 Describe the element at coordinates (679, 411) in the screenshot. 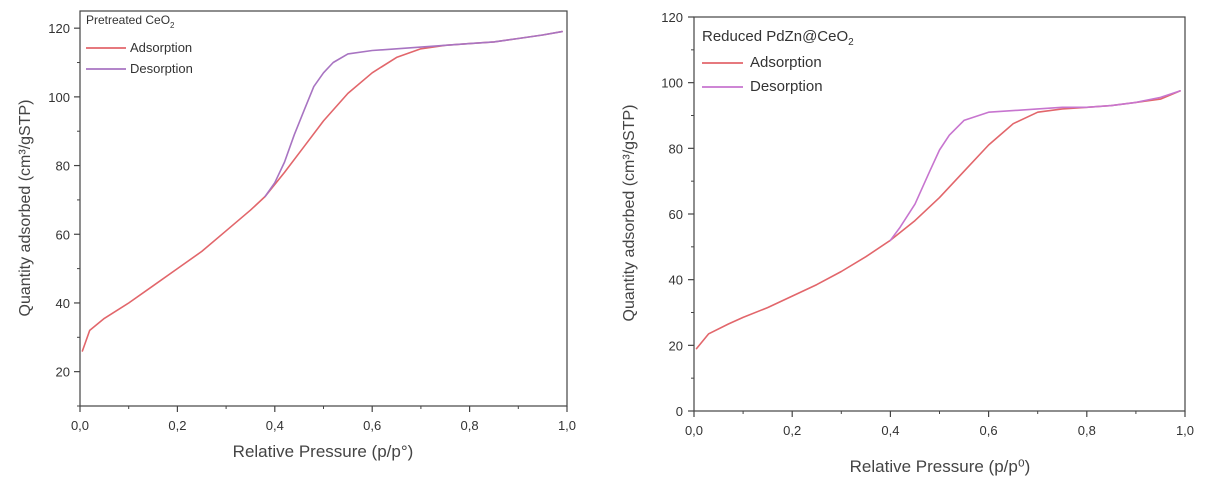

I see `y-tick-label: 0` at that location.